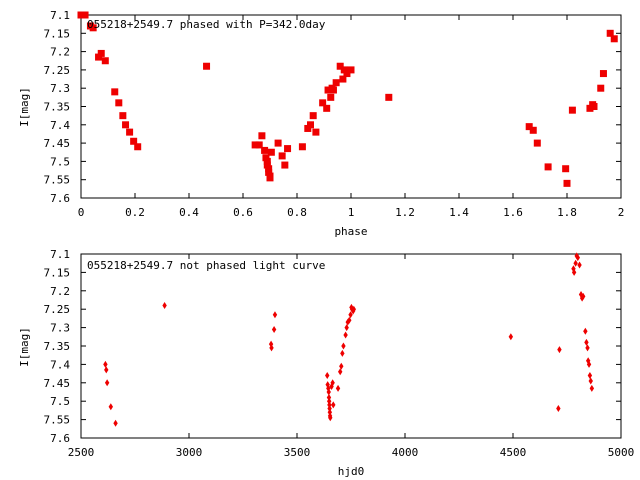 This screenshot has height=480, width=640. Describe the element at coordinates (57, 180) in the screenshot. I see `phased-plot-ytick-label: 7.55` at that location.